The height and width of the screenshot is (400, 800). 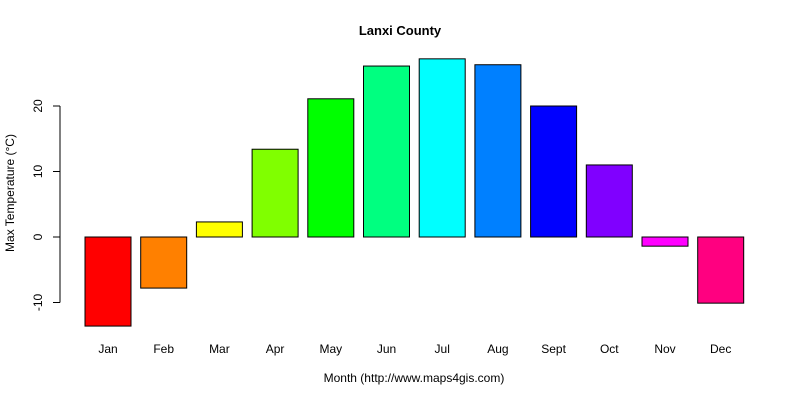 I want to click on bar-feb, so click(x=164, y=262).